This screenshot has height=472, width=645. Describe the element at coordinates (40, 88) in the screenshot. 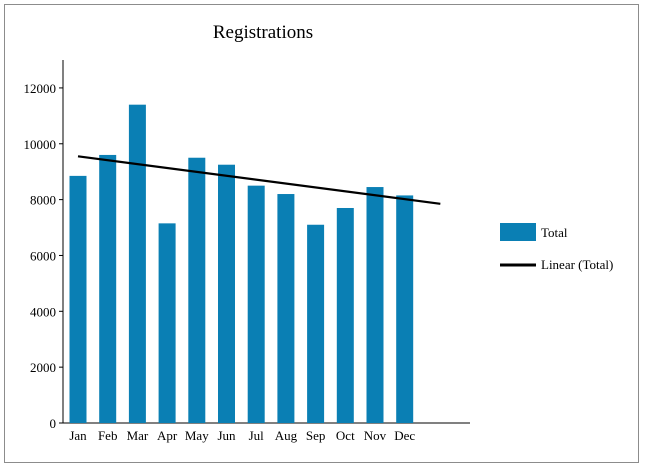

I see `y-tick-label: 12000` at that location.